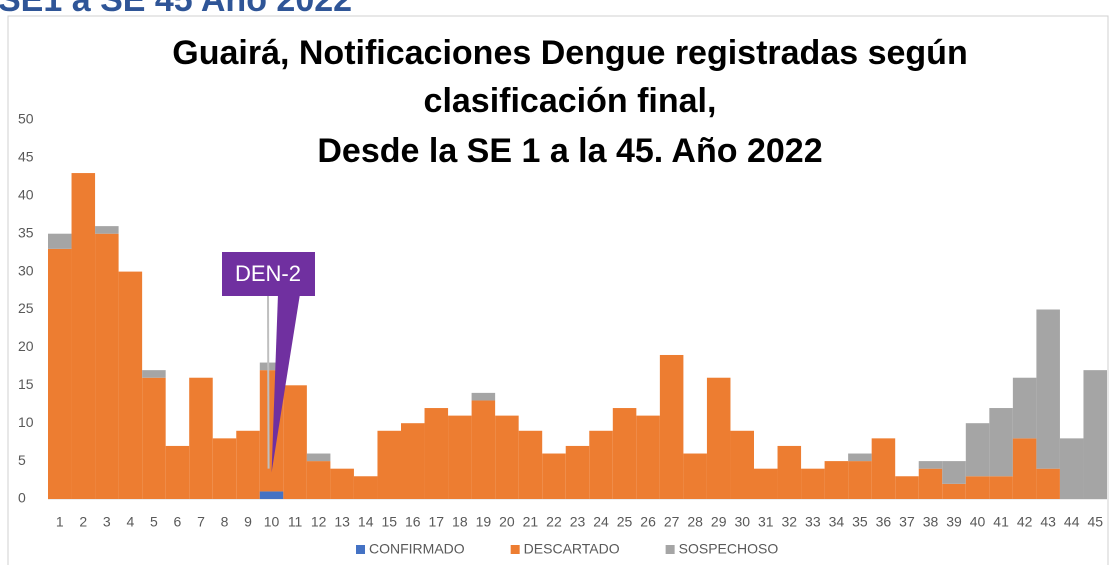 This screenshot has width=1111, height=565. I want to click on y-tick-label: 10, so click(26, 422).